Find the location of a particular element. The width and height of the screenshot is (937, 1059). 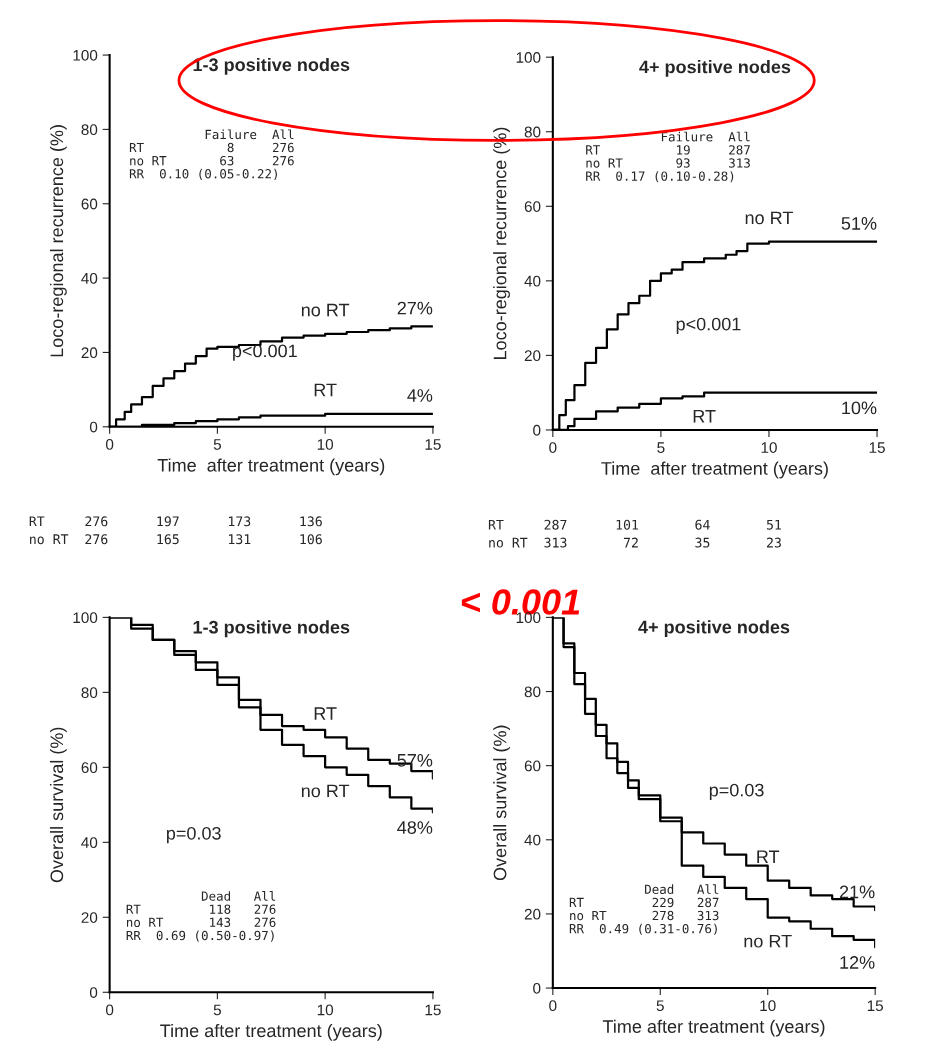

annotation: Dead All RT 118 276 no RT 143 276 RR 0.69 (0.50-0.97) is located at coordinates (201, 916).